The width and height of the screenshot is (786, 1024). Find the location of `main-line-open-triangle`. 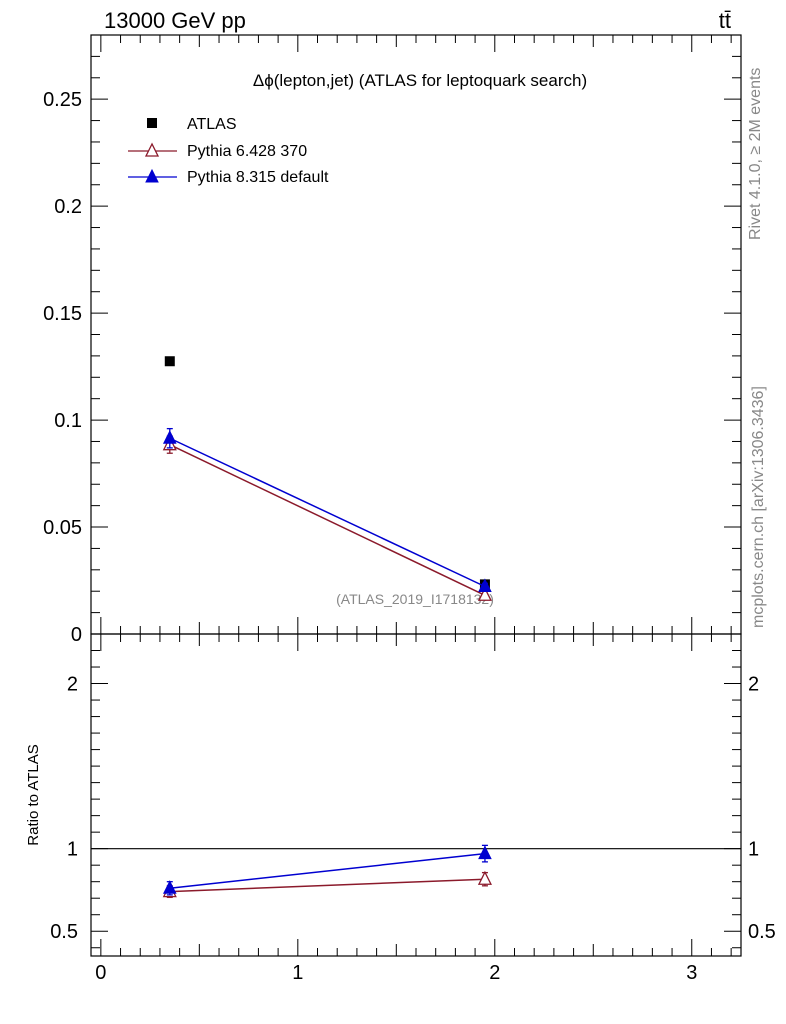

main-line-open-triangle is located at coordinates (327, 519).